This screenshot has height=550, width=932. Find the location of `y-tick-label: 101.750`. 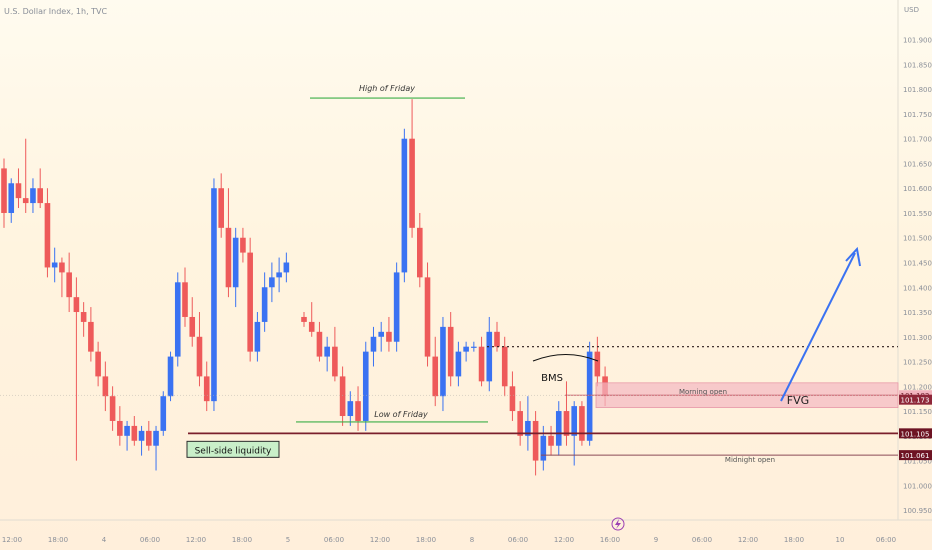

y-tick-label: 101.750 is located at coordinates (917, 115).